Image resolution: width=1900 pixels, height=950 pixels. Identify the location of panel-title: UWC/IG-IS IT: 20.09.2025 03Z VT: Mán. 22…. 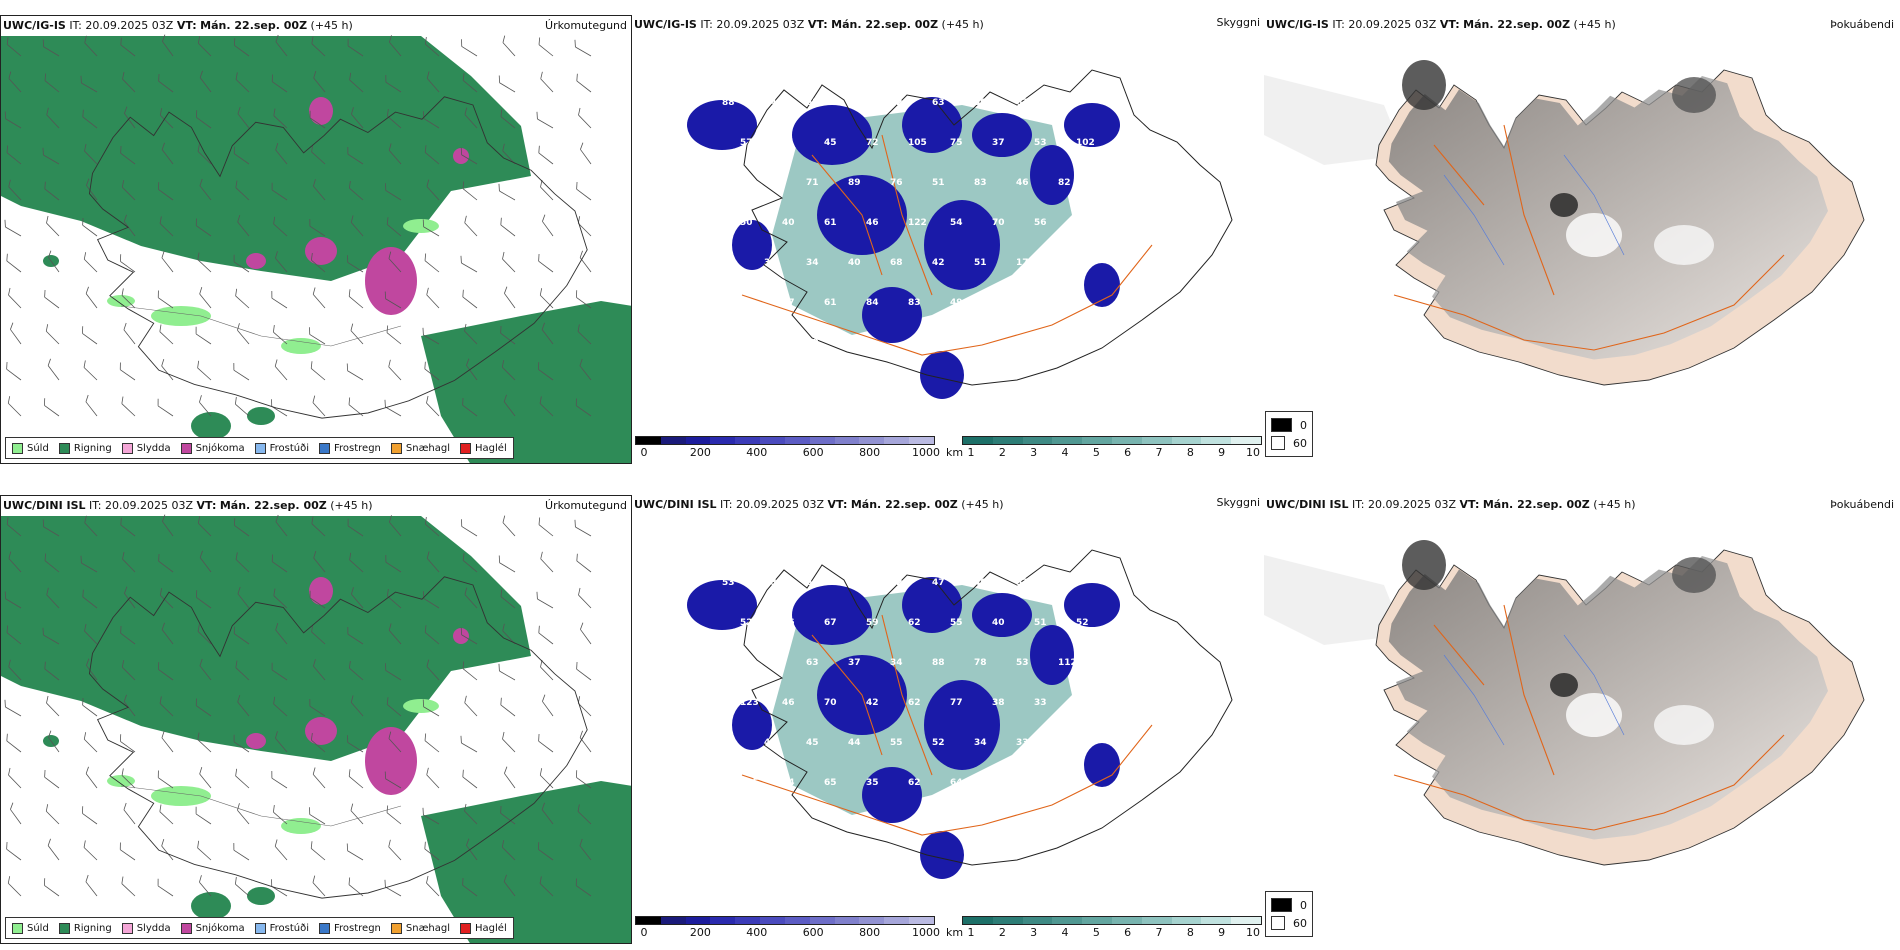
(1441, 24).